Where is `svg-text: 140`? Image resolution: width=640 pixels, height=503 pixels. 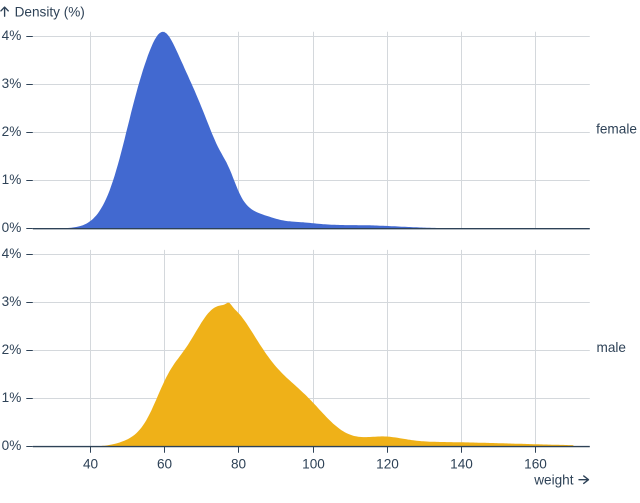 svg-text: 140 is located at coordinates (461, 463).